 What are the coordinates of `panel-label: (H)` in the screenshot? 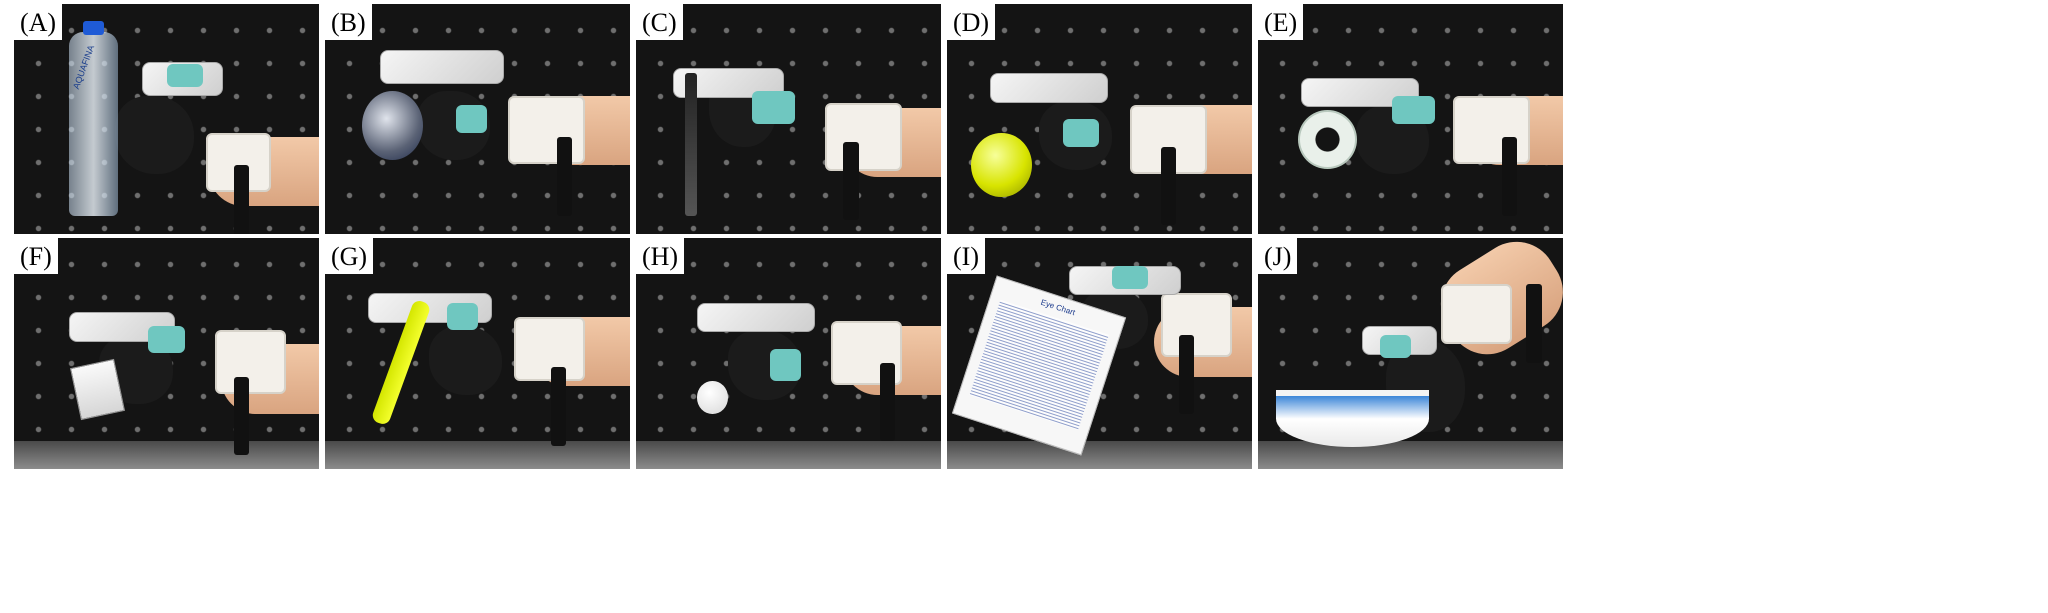 It's located at (660, 256).